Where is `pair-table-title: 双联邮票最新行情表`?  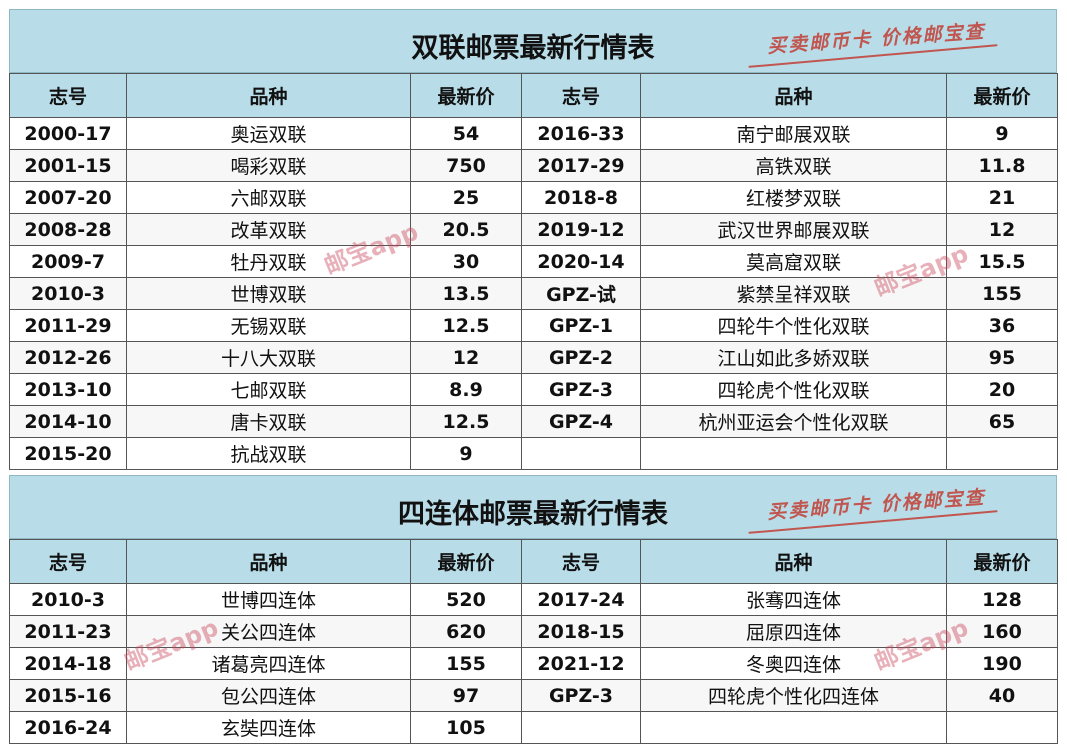 pair-table-title: 双联邮票最新行情表 is located at coordinates (533, 48).